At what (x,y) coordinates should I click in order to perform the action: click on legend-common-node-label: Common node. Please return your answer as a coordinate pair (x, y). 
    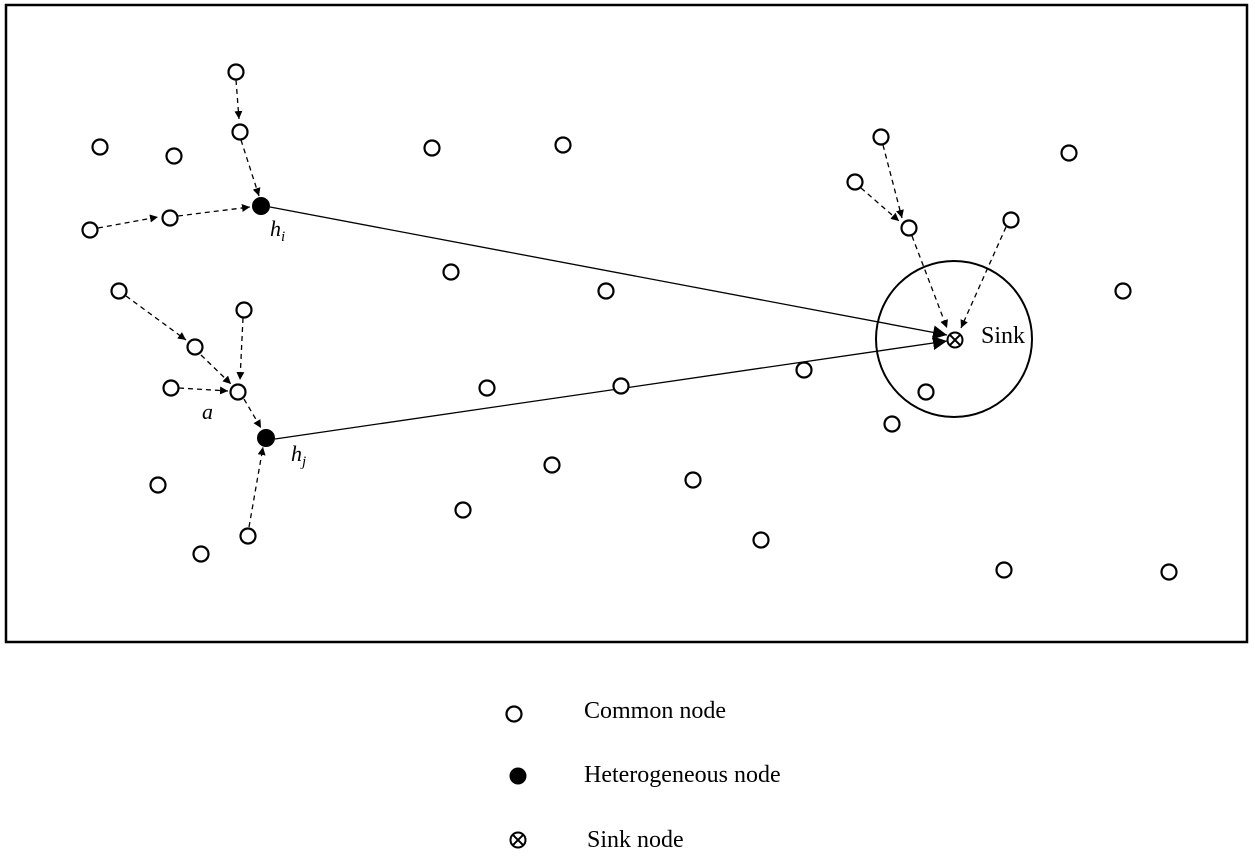
    Looking at the image, I should click on (655, 711).